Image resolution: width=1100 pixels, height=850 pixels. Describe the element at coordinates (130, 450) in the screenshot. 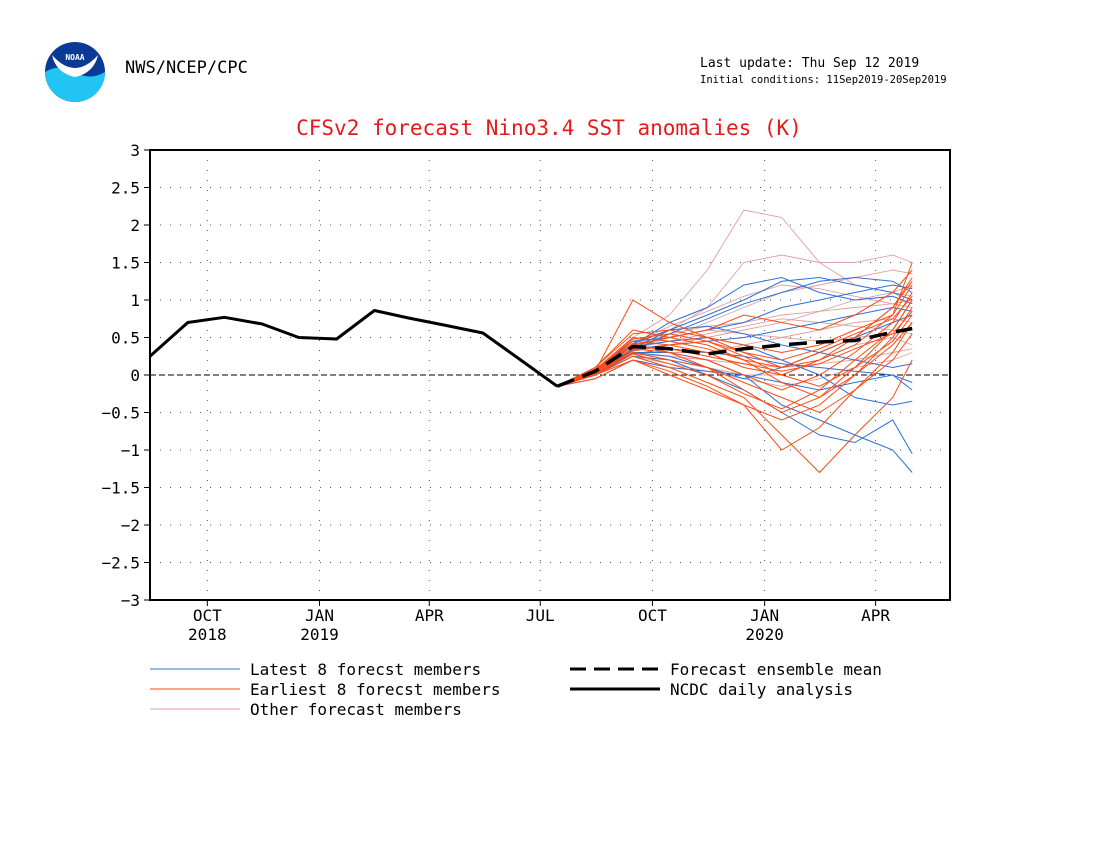

I see `y-tick-label: −1` at that location.